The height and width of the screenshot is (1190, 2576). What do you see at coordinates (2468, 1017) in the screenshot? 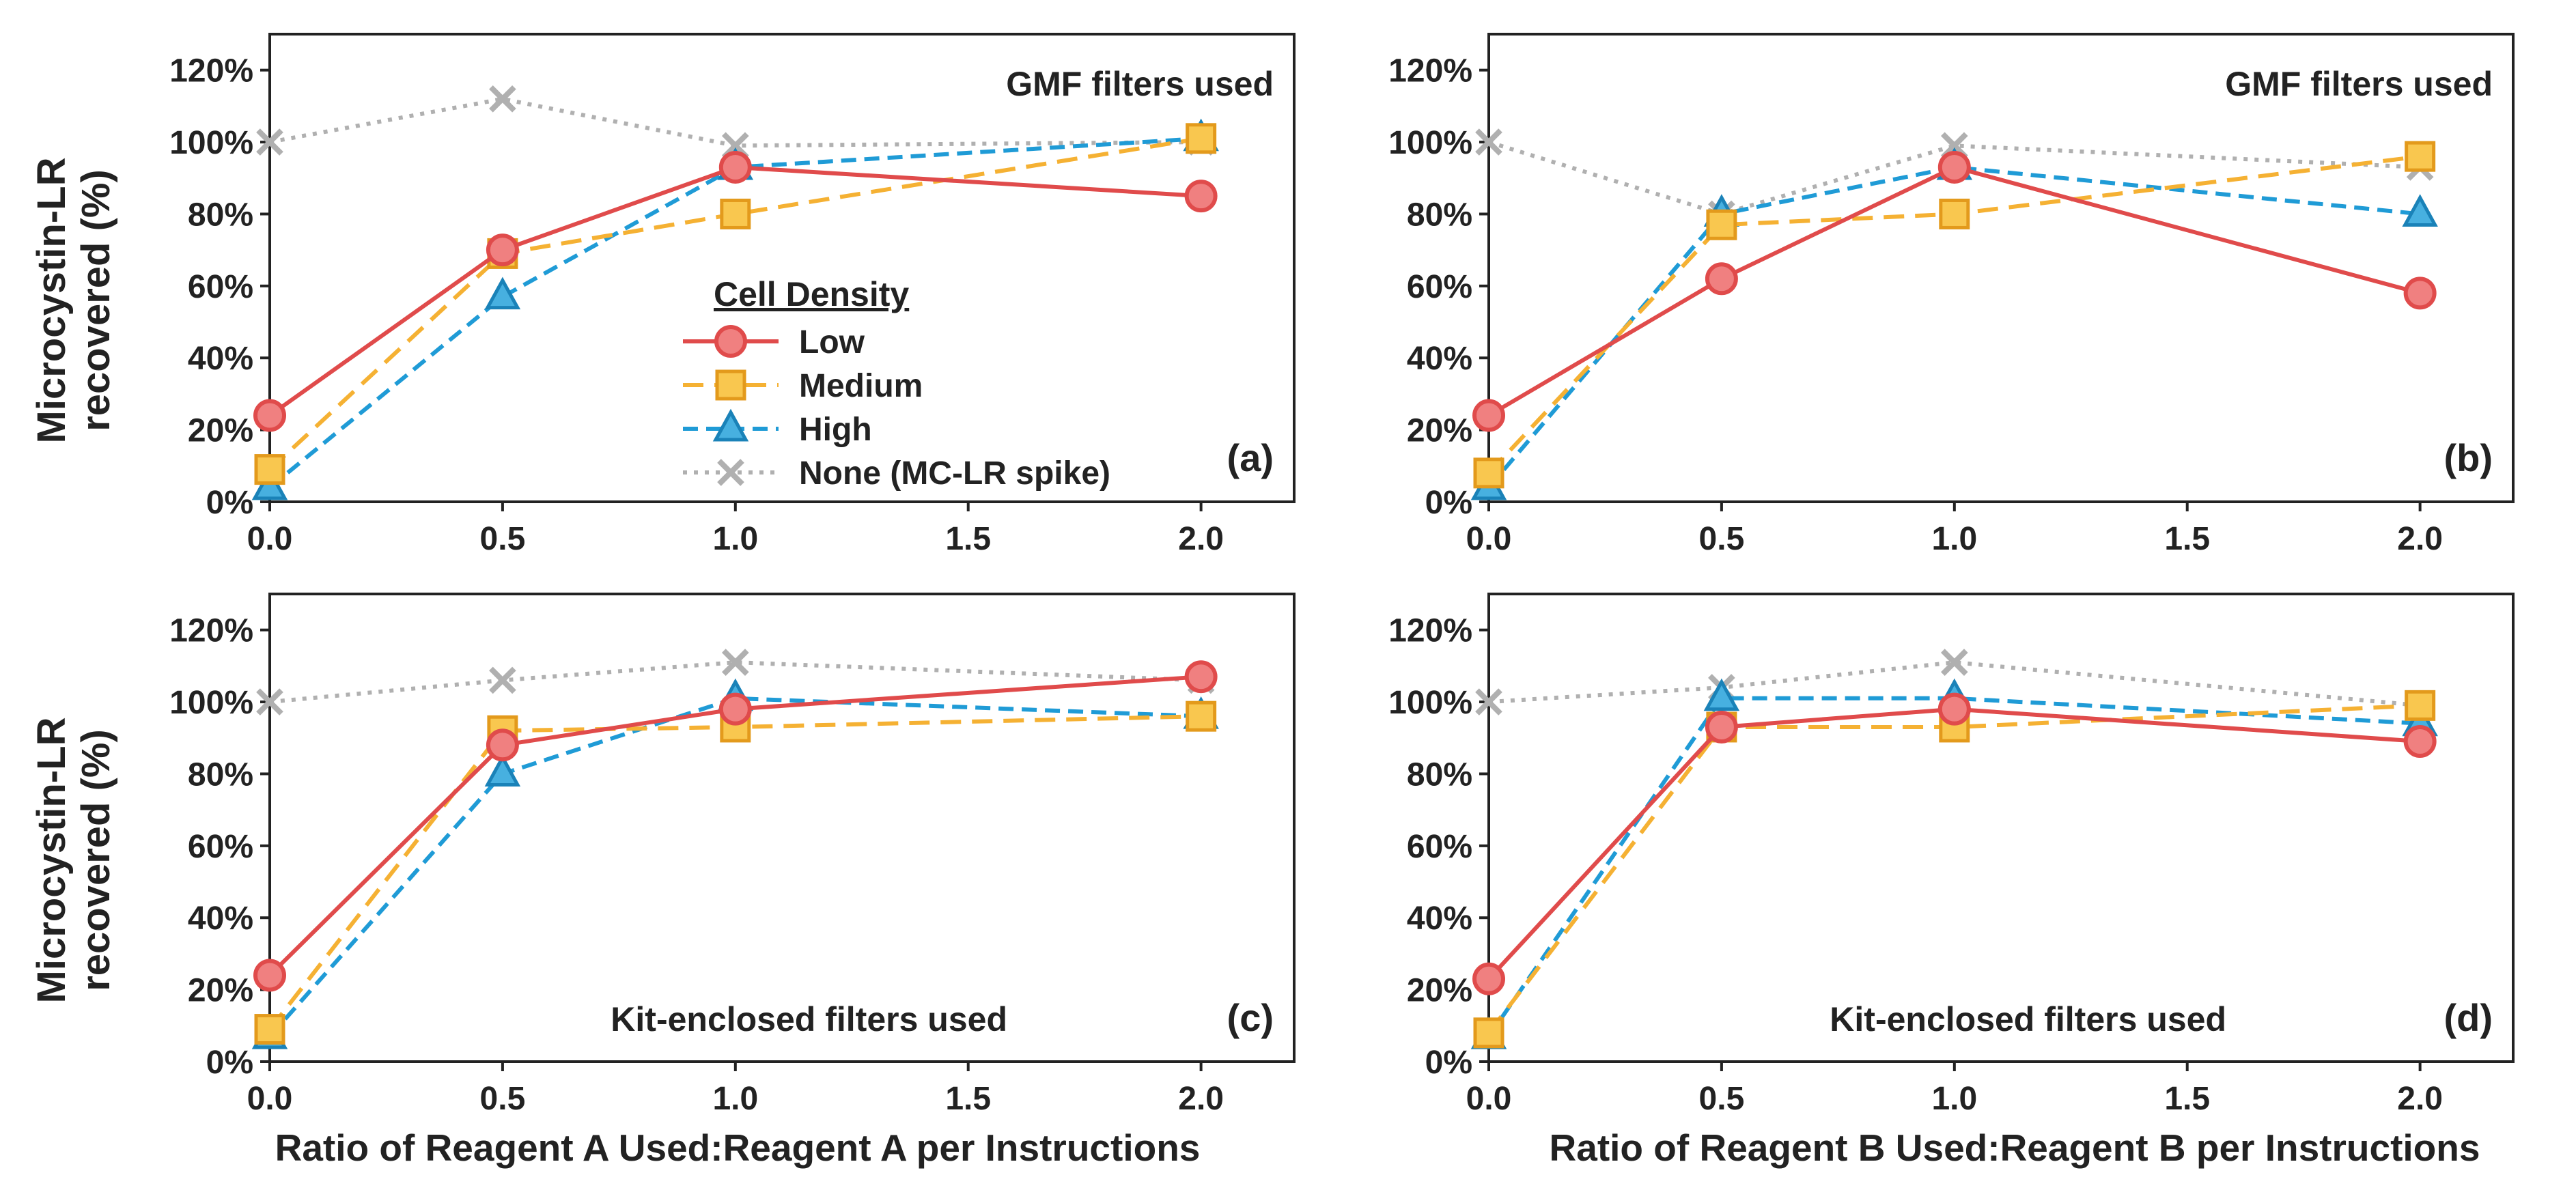
I see `panel-label: (d)` at bounding box center [2468, 1017].